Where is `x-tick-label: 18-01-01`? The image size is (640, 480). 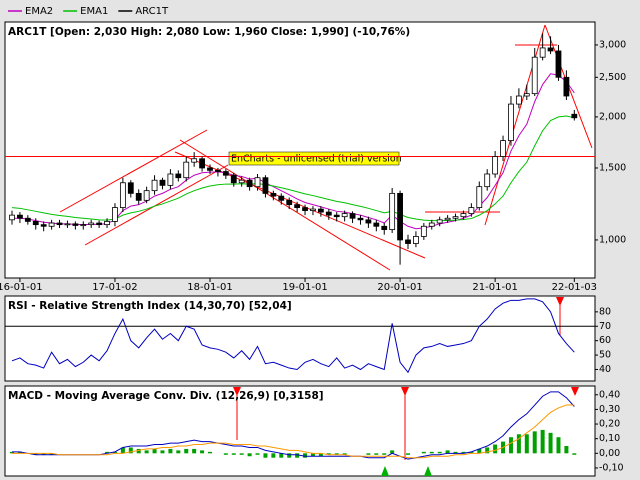 x-tick-label: 18-01-01 is located at coordinates (209, 287).